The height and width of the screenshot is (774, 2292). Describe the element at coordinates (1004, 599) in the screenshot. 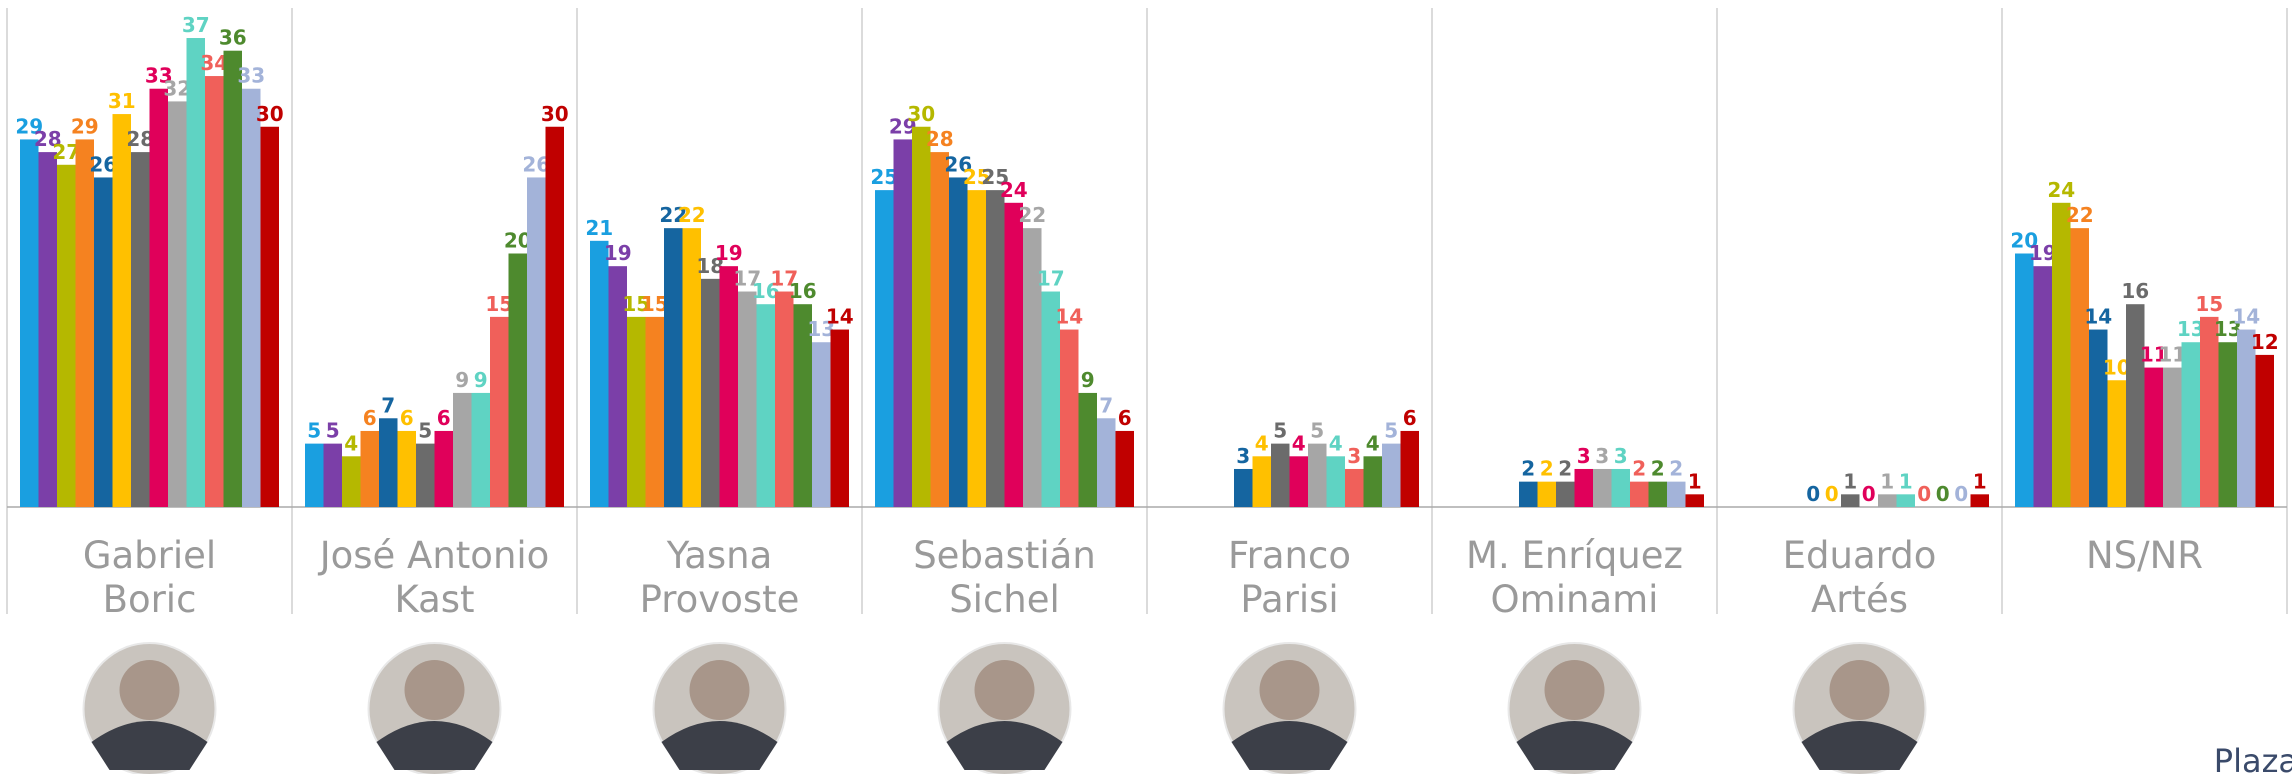

I see `category-label: Sichel` at that location.